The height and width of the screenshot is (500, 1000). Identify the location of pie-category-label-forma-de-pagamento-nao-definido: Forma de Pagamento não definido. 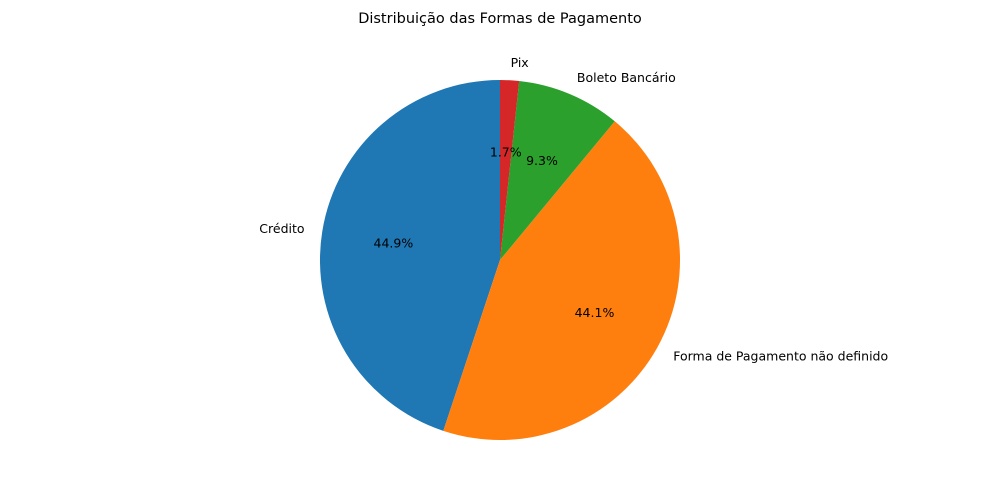
(780, 355).